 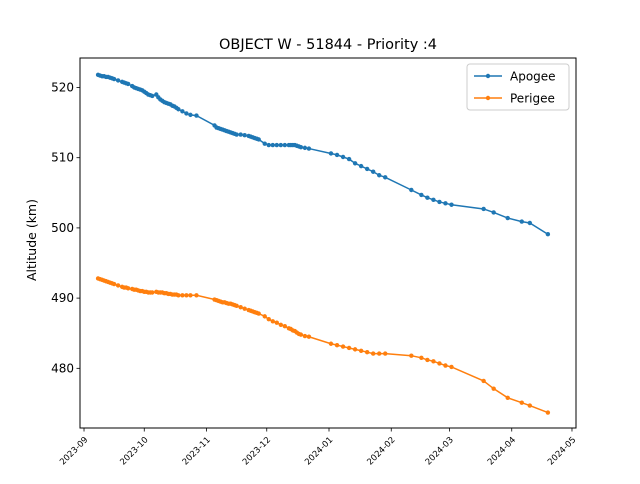 I want to click on x-tick-label: 2024-01, so click(x=319, y=451).